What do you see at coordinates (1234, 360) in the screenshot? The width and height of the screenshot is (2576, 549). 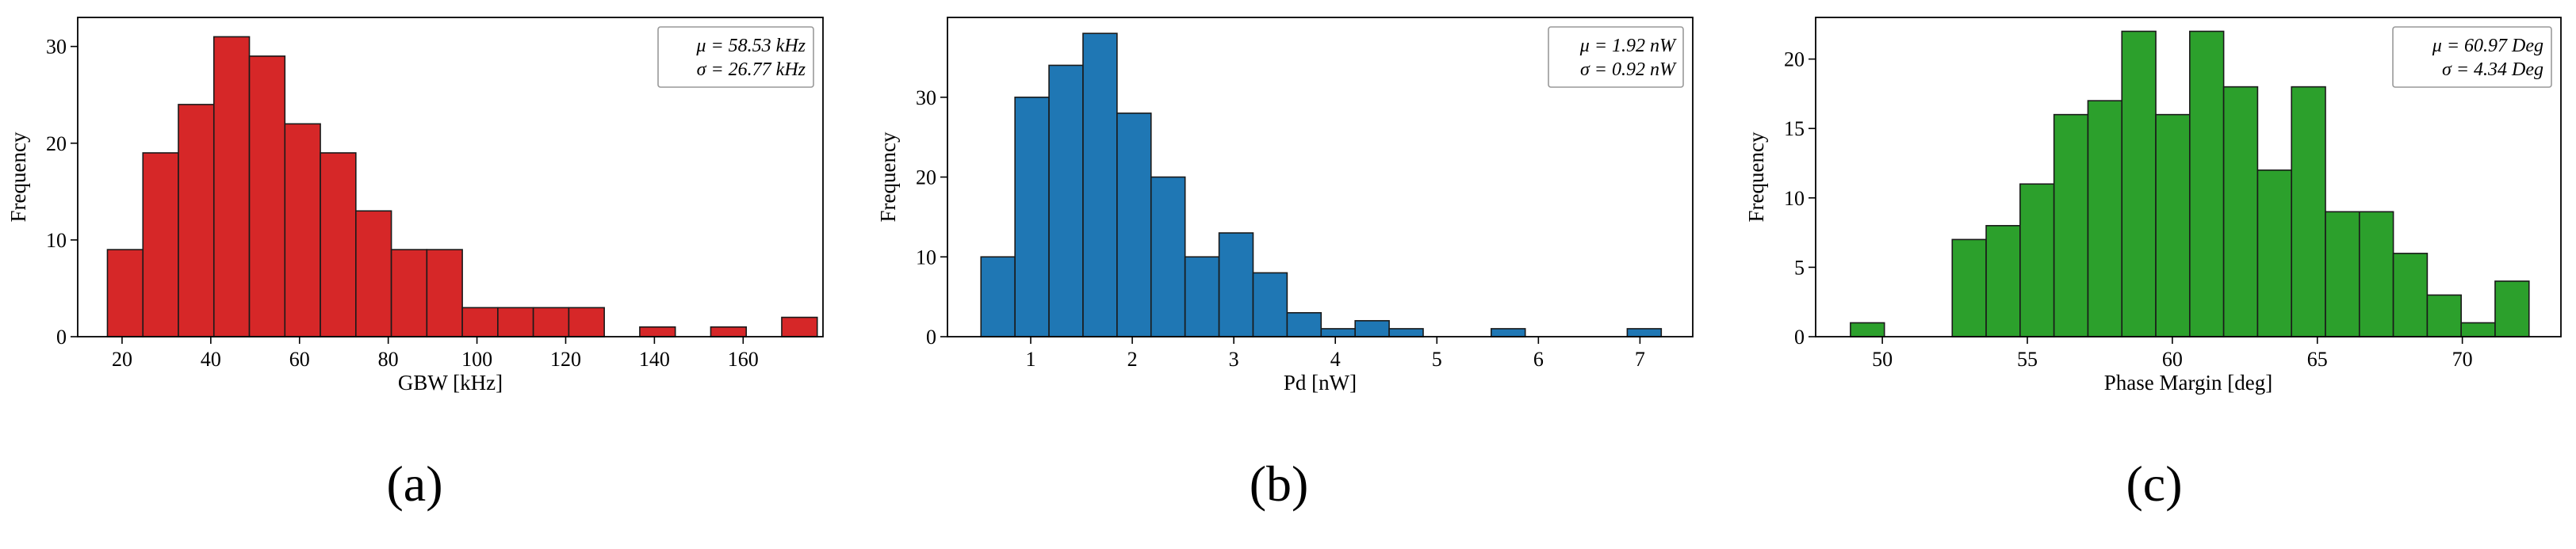 I see `x-tick-label: 3` at bounding box center [1234, 360].